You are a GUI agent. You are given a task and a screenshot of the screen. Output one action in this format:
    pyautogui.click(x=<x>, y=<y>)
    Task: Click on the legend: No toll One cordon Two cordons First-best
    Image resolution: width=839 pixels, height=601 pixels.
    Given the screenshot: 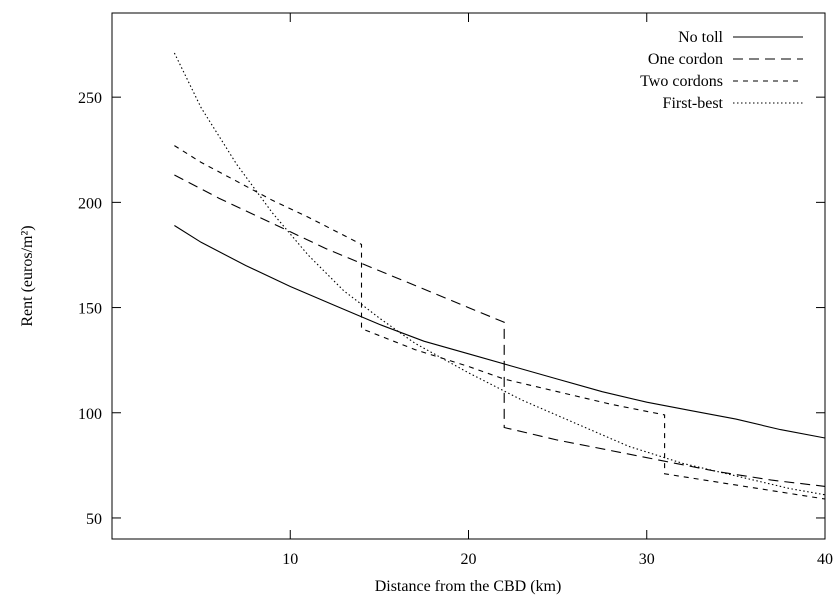 What is the action you would take?
    pyautogui.click(x=721, y=70)
    